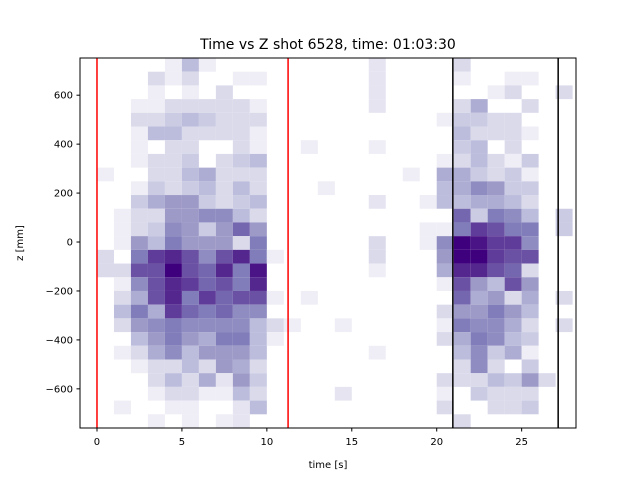  I want to click on x-tick-label: 5, so click(182, 442).